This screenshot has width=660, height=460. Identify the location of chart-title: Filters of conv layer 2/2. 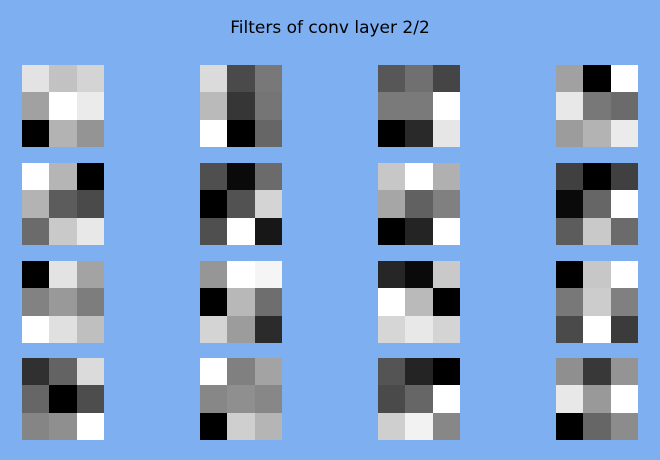
(330, 28).